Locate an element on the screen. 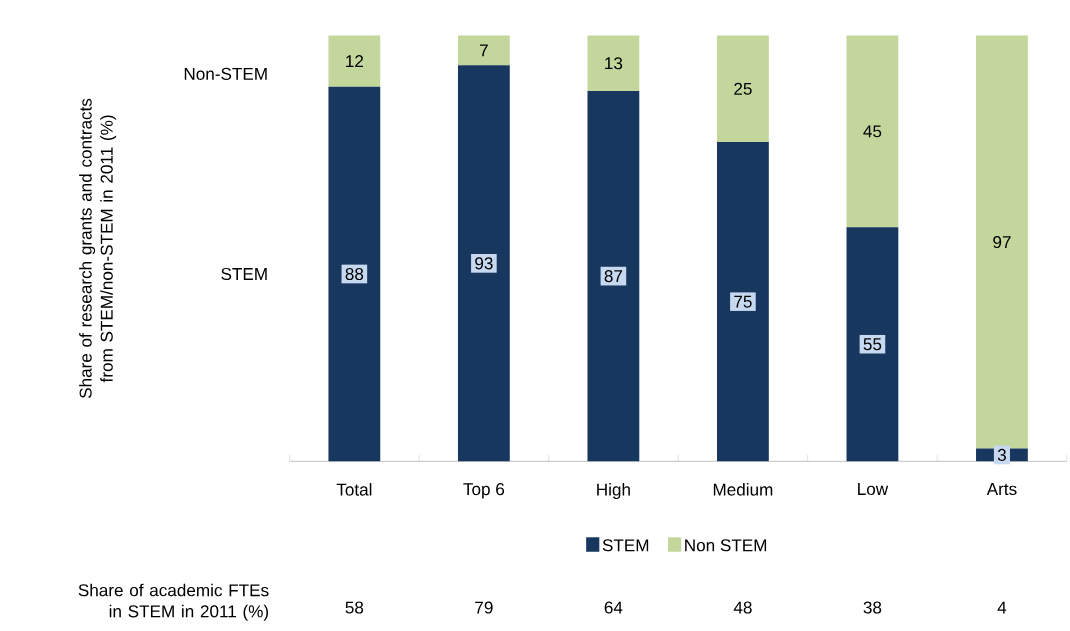 The image size is (1070, 631). text: Share of research grants and contracts from STEM/non-STEM in 2011 (%) is located at coordinates (98, 248).